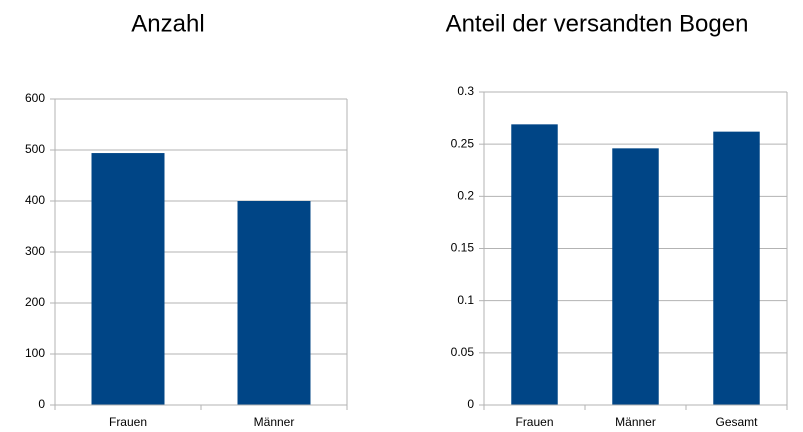  What do you see at coordinates (463, 352) in the screenshot?
I see `y-tick-label: 0.05` at bounding box center [463, 352].